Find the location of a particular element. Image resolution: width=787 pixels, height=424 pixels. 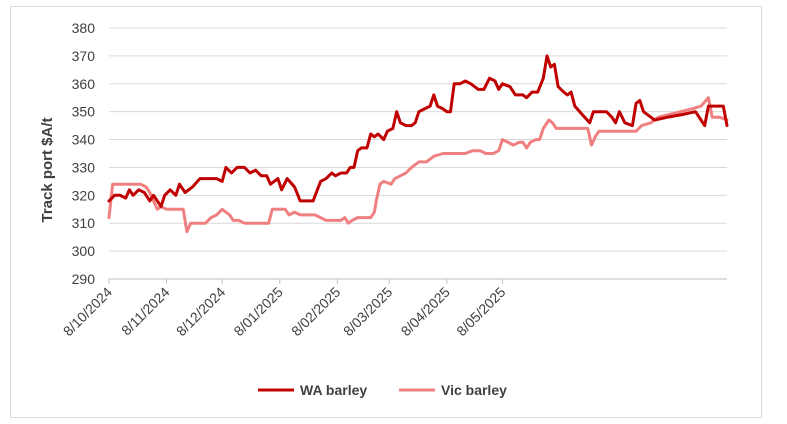

y-tick-label: 300 is located at coordinates (84, 251).